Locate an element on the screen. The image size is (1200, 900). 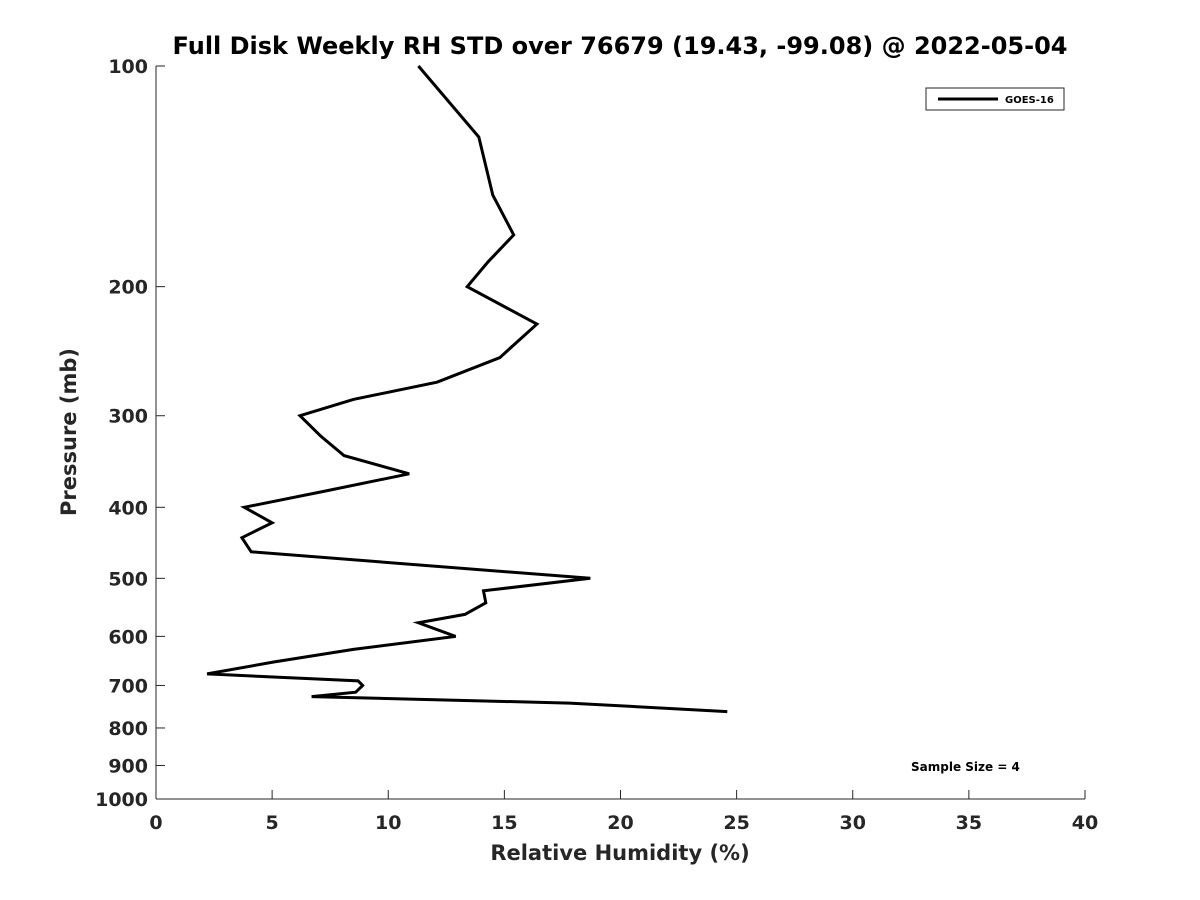
y-tick-label: 400 is located at coordinates (128, 508).